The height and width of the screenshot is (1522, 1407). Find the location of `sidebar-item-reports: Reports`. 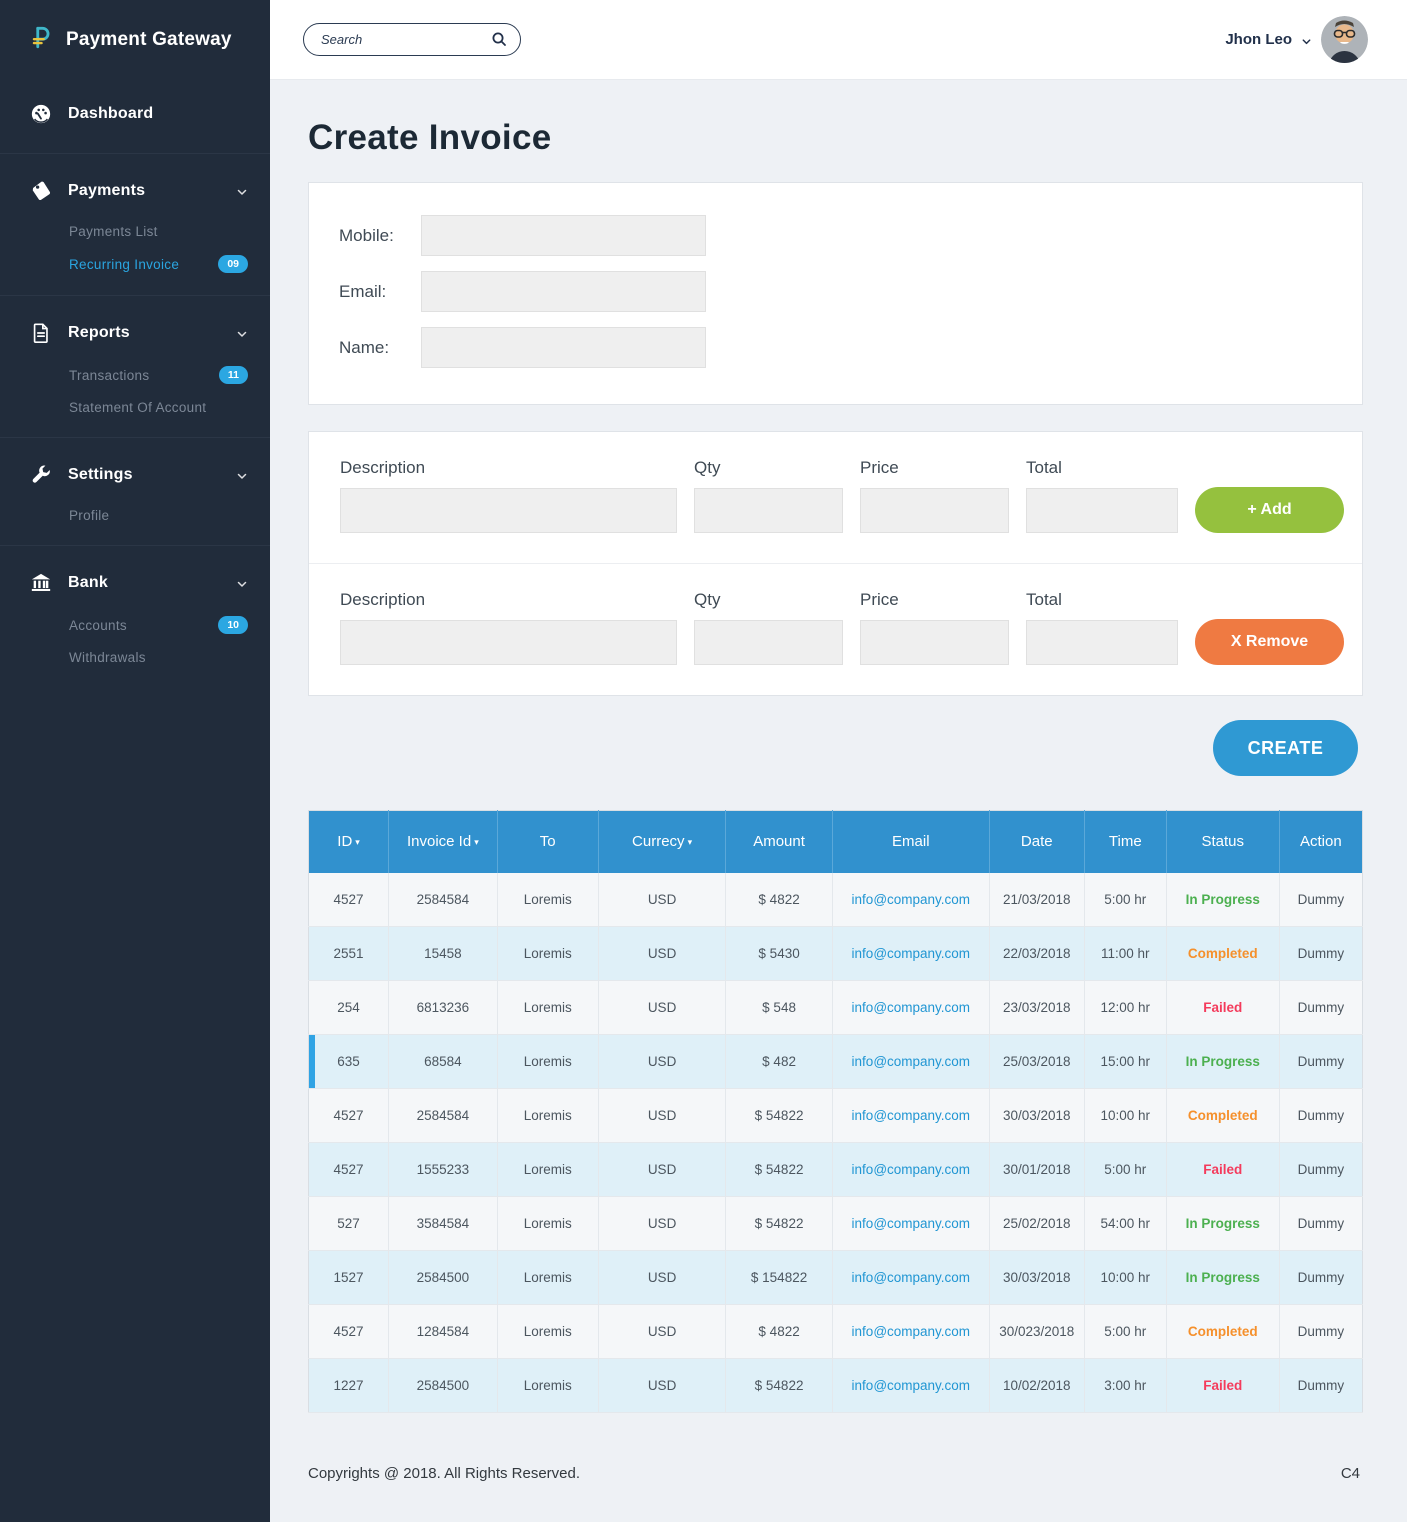

sidebar-item-reports: Reports is located at coordinates (135, 332).